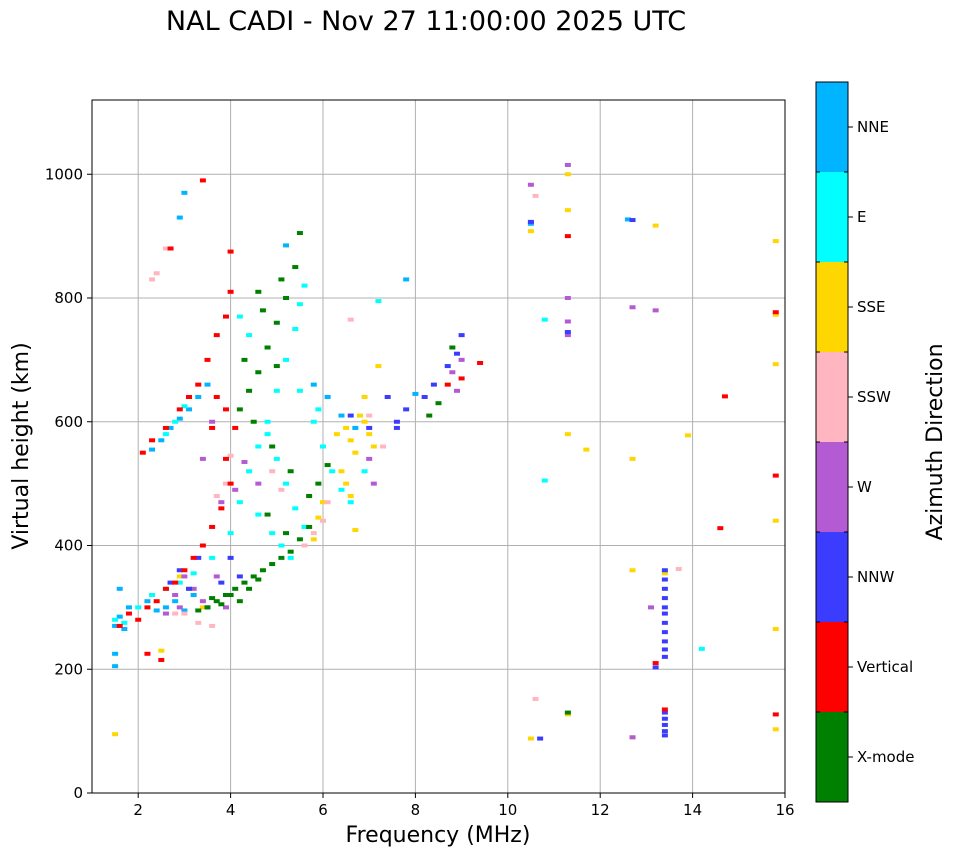  Describe the element at coordinates (78, 793) in the screenshot. I see `y-tick-label: 0` at that location.